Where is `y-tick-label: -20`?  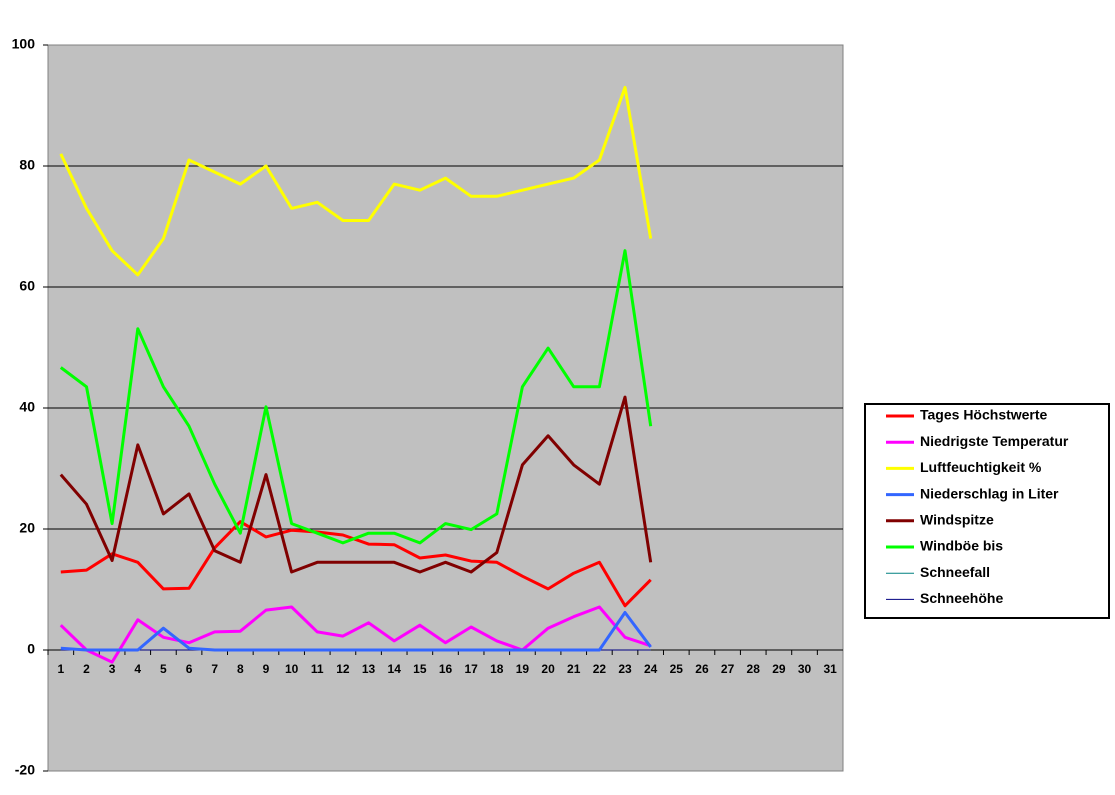
y-tick-label: -20 is located at coordinates (25, 770).